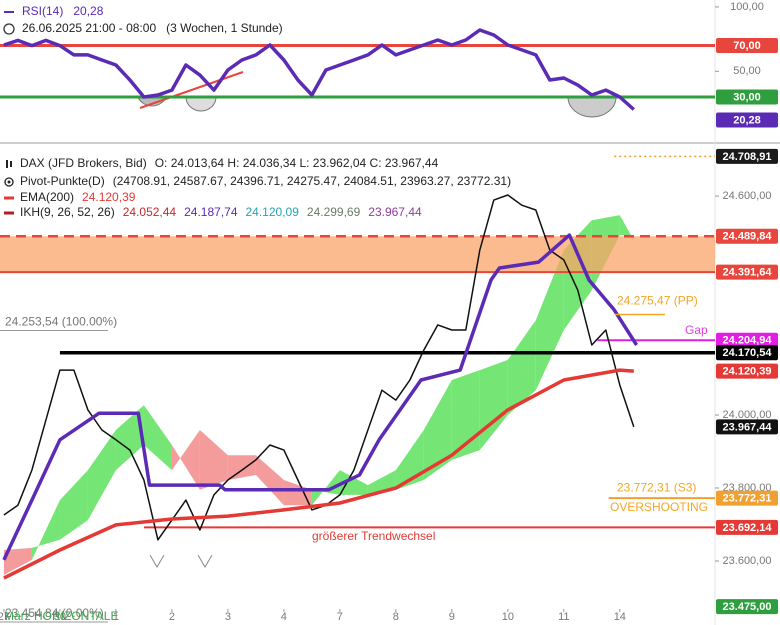  What do you see at coordinates (659, 507) in the screenshot?
I see `annotation: OVERSHOOTING` at bounding box center [659, 507].